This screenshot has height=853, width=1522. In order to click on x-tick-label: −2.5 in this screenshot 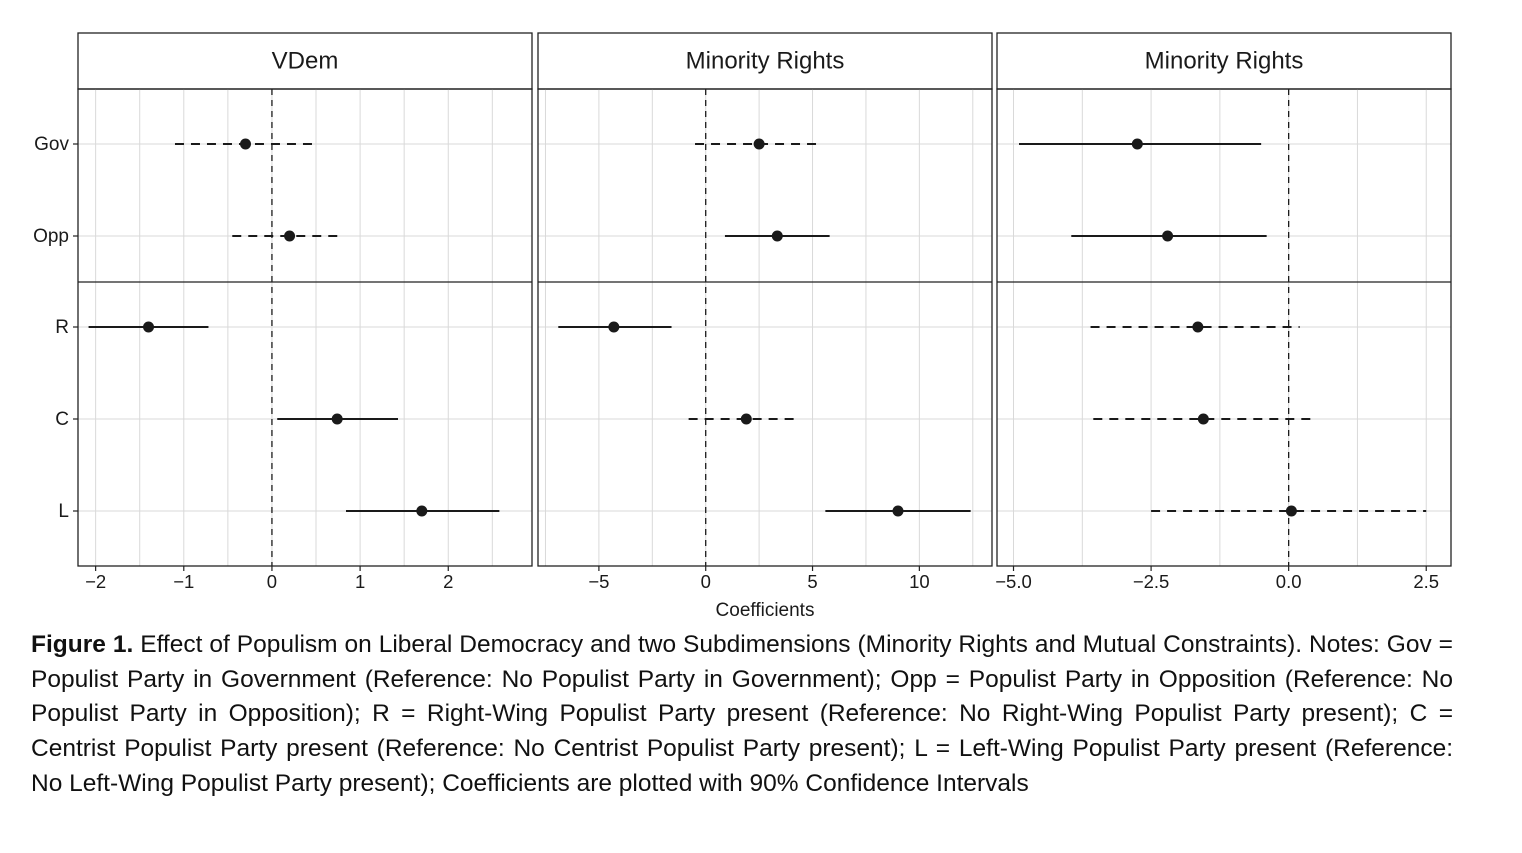, I will do `click(1151, 581)`.